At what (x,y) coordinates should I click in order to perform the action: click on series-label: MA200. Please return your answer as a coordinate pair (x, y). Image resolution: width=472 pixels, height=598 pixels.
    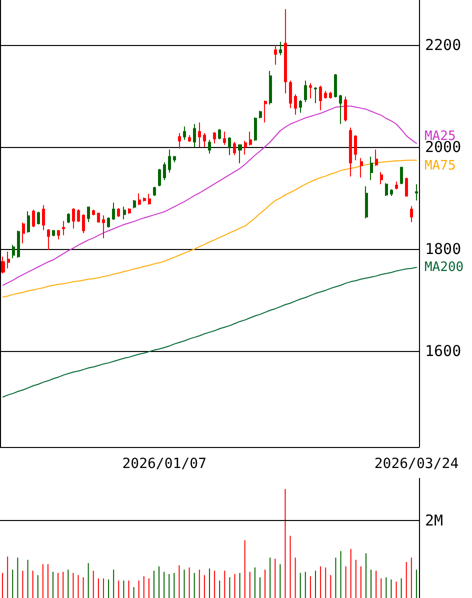
    Looking at the image, I should click on (444, 267).